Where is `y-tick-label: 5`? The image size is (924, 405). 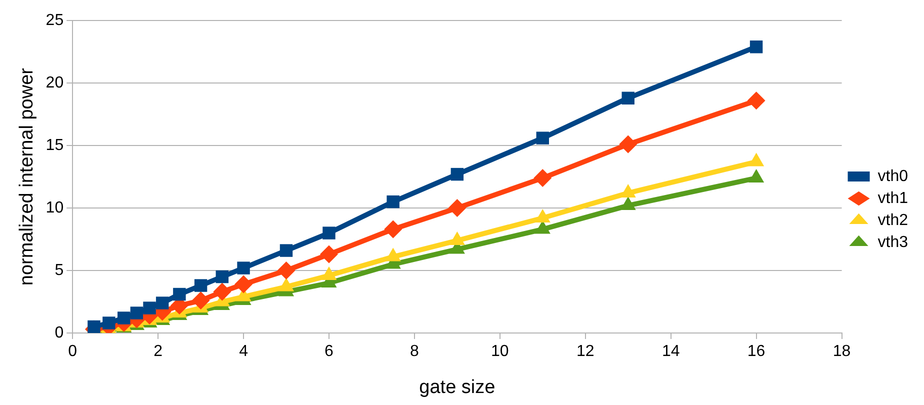 y-tick-label: 5 is located at coordinates (59, 270).